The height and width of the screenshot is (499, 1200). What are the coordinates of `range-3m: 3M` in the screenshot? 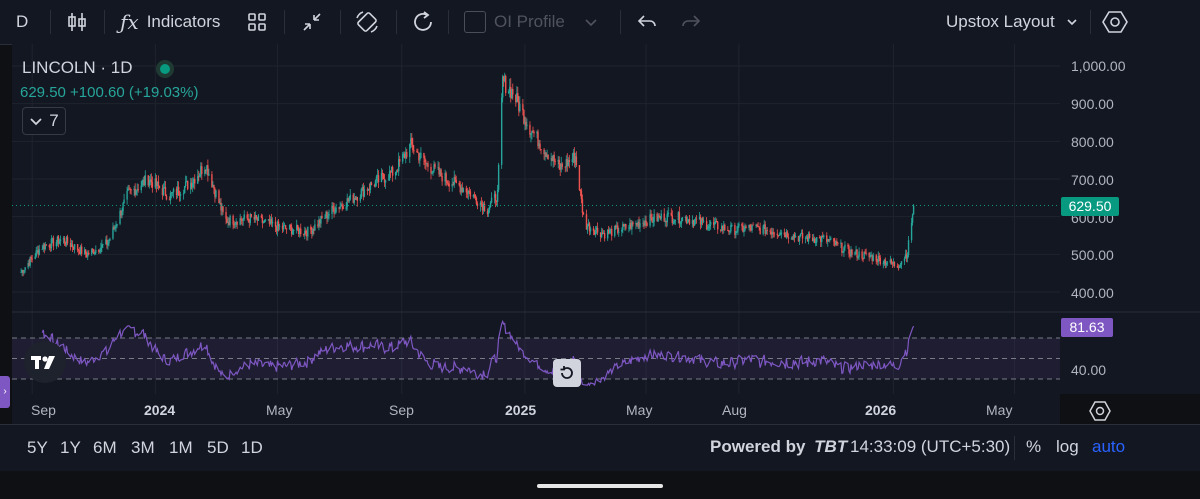 It's located at (143, 447).